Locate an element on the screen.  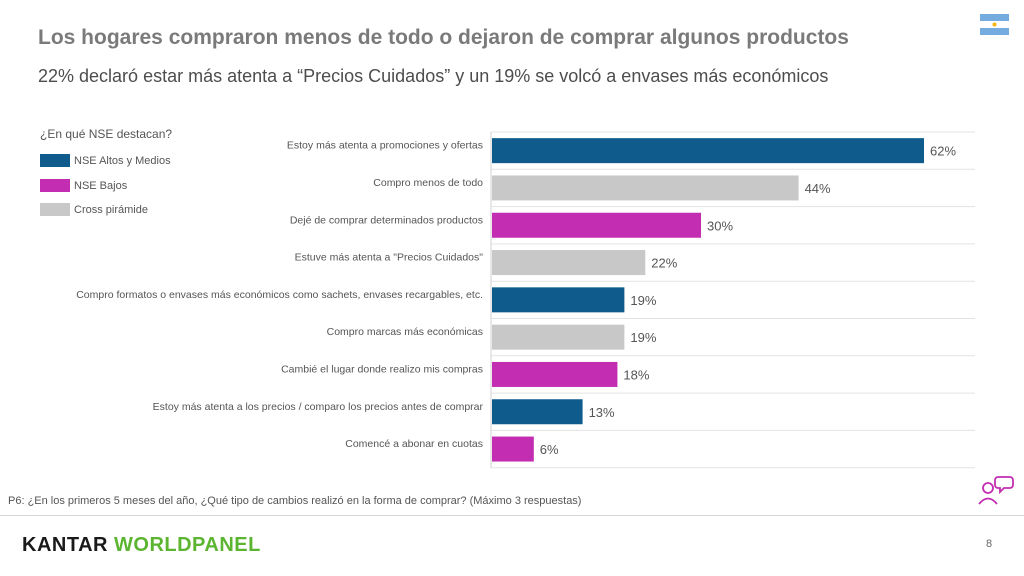
category-label: Comencé a abonar en cuotas is located at coordinates (414, 444).